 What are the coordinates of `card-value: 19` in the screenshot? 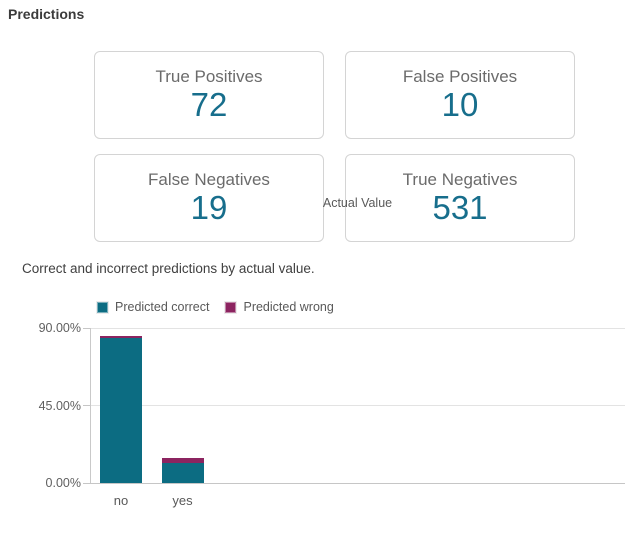 It's located at (209, 208).